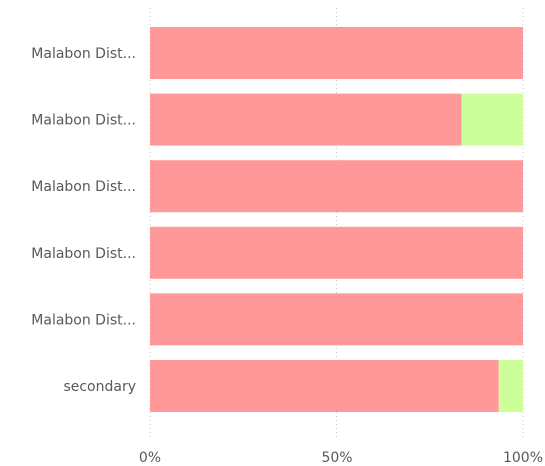  Describe the element at coordinates (99, 387) in the screenshot. I see `category-label: secondary` at that location.